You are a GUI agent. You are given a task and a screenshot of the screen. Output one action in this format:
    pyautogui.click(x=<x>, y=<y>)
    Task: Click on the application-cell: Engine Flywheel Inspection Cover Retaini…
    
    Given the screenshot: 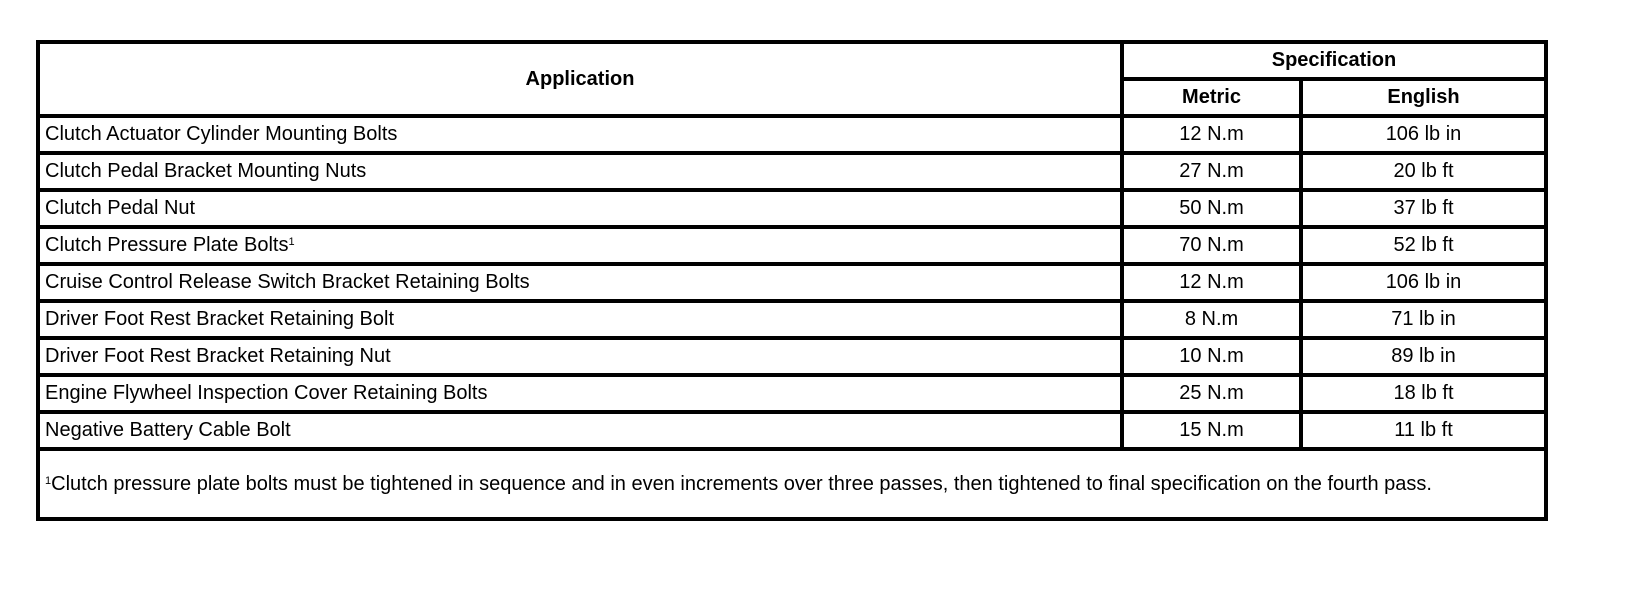 What is the action you would take?
    pyautogui.click(x=580, y=393)
    